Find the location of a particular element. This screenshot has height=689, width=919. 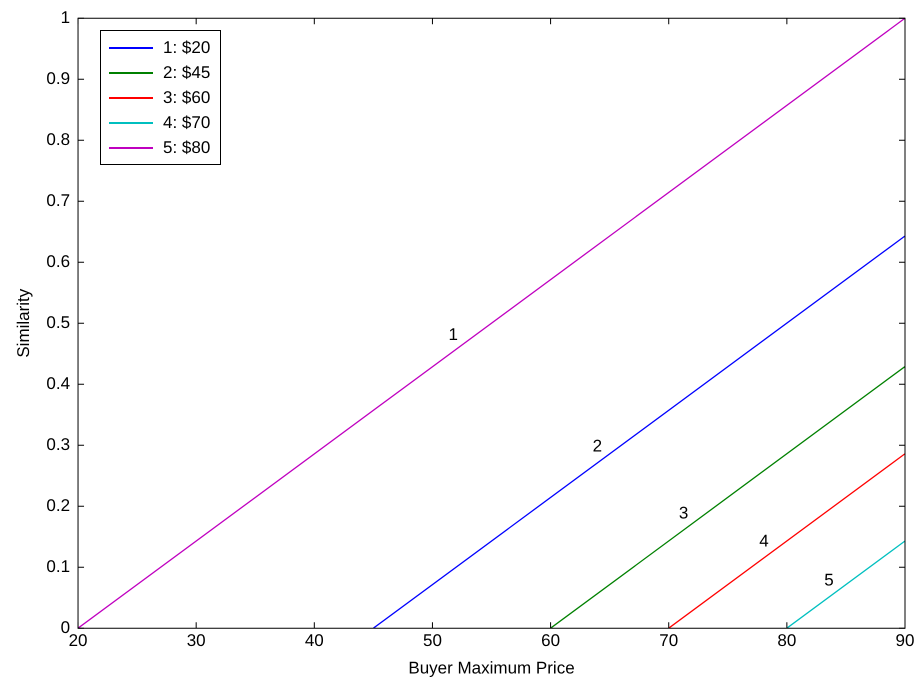

annotation: 5 is located at coordinates (829, 580).